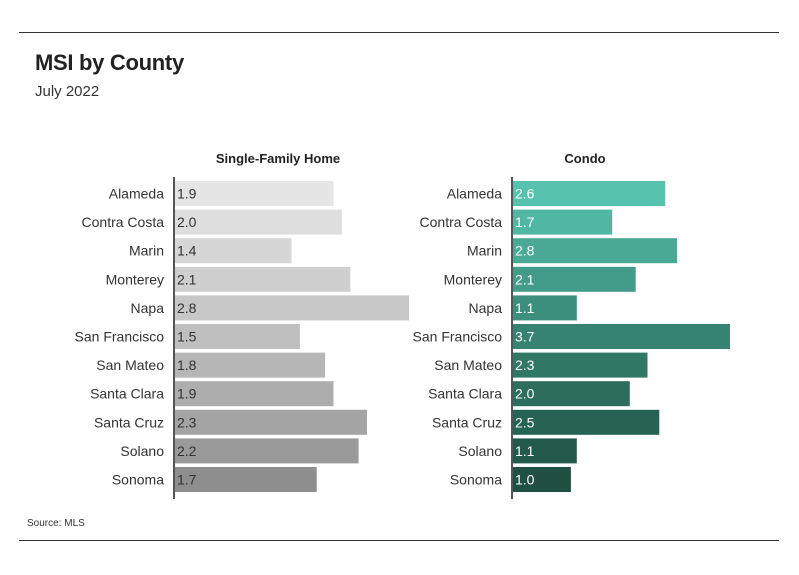  Describe the element at coordinates (109, 62) in the screenshot. I see `chart-title: MSI by County` at that location.